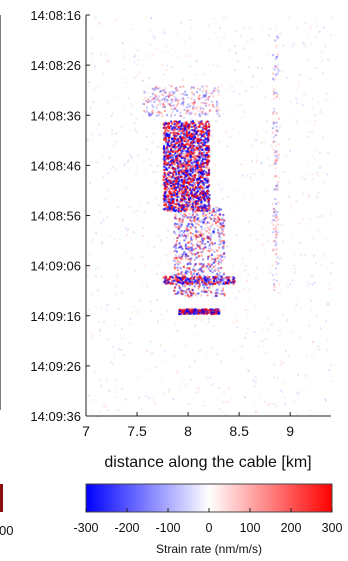 The image size is (348, 561). Describe the element at coordinates (55, 65) in the screenshot. I see `y-tick-label: 14:08:26` at that location.